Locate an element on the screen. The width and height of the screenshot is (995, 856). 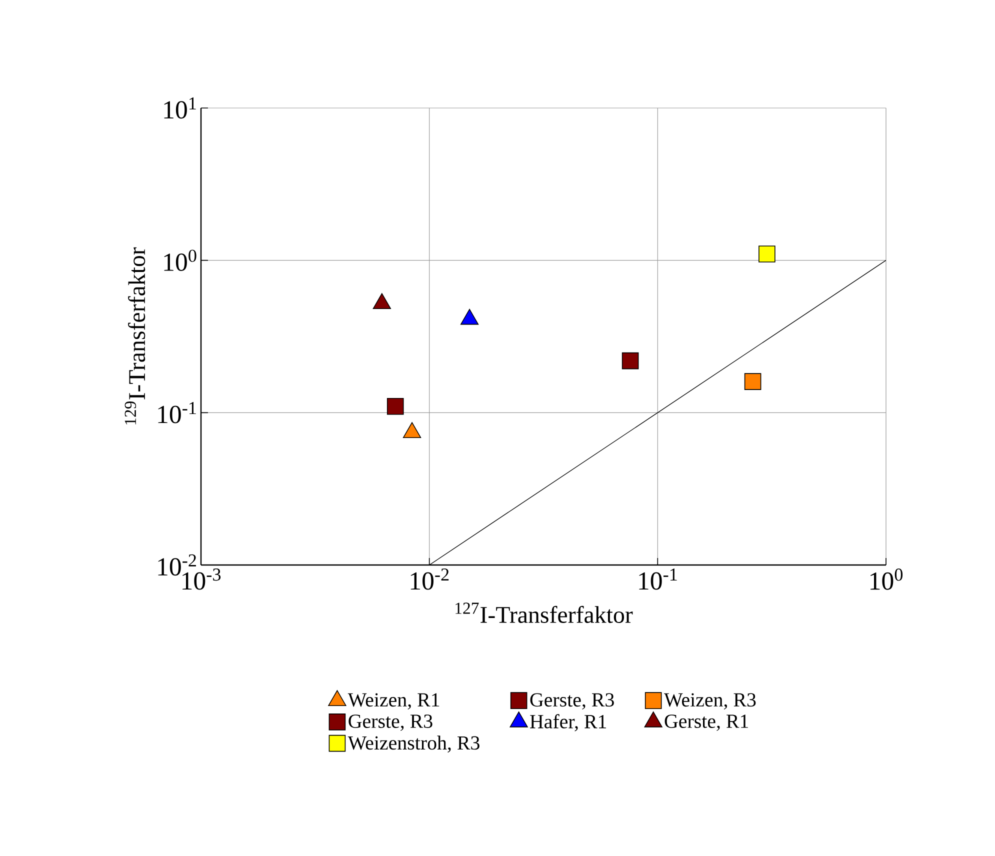
y-tick-label: 10$^{0}$ is located at coordinates (180, 260).